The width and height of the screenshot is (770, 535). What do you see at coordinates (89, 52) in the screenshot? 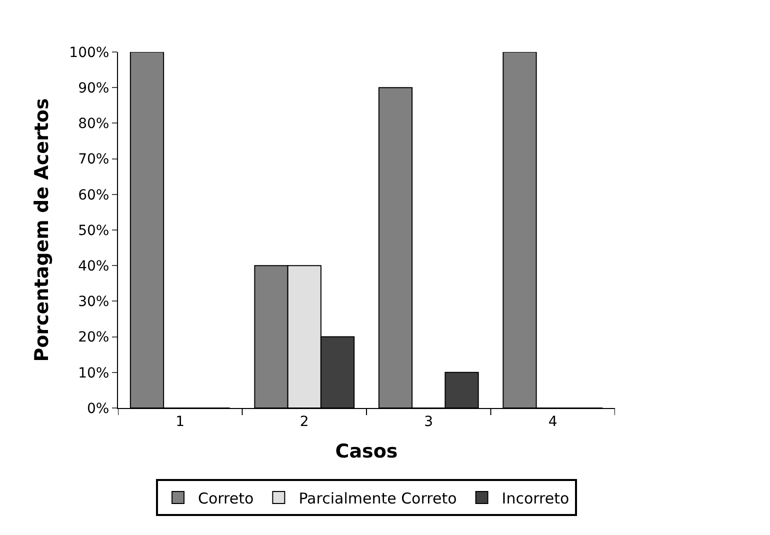
I see `y-tick-label: 100%` at bounding box center [89, 52].